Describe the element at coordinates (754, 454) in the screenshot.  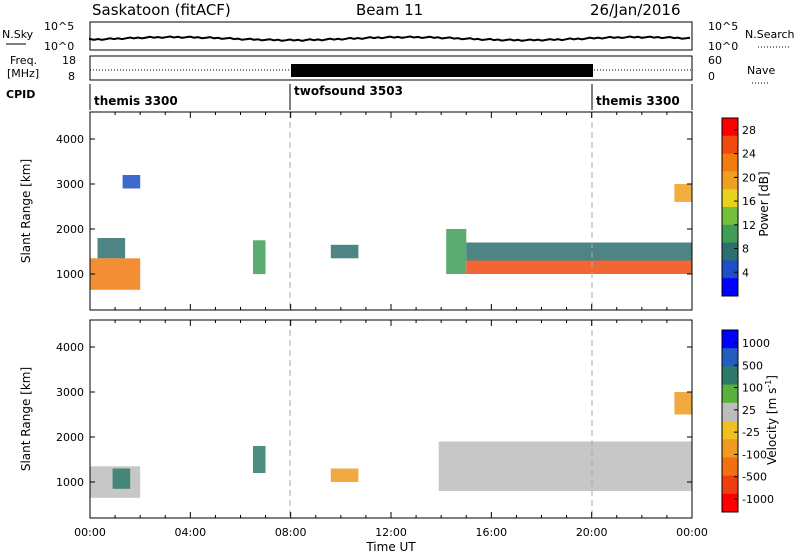
I see `colorbar-tick-label: -100` at that location.